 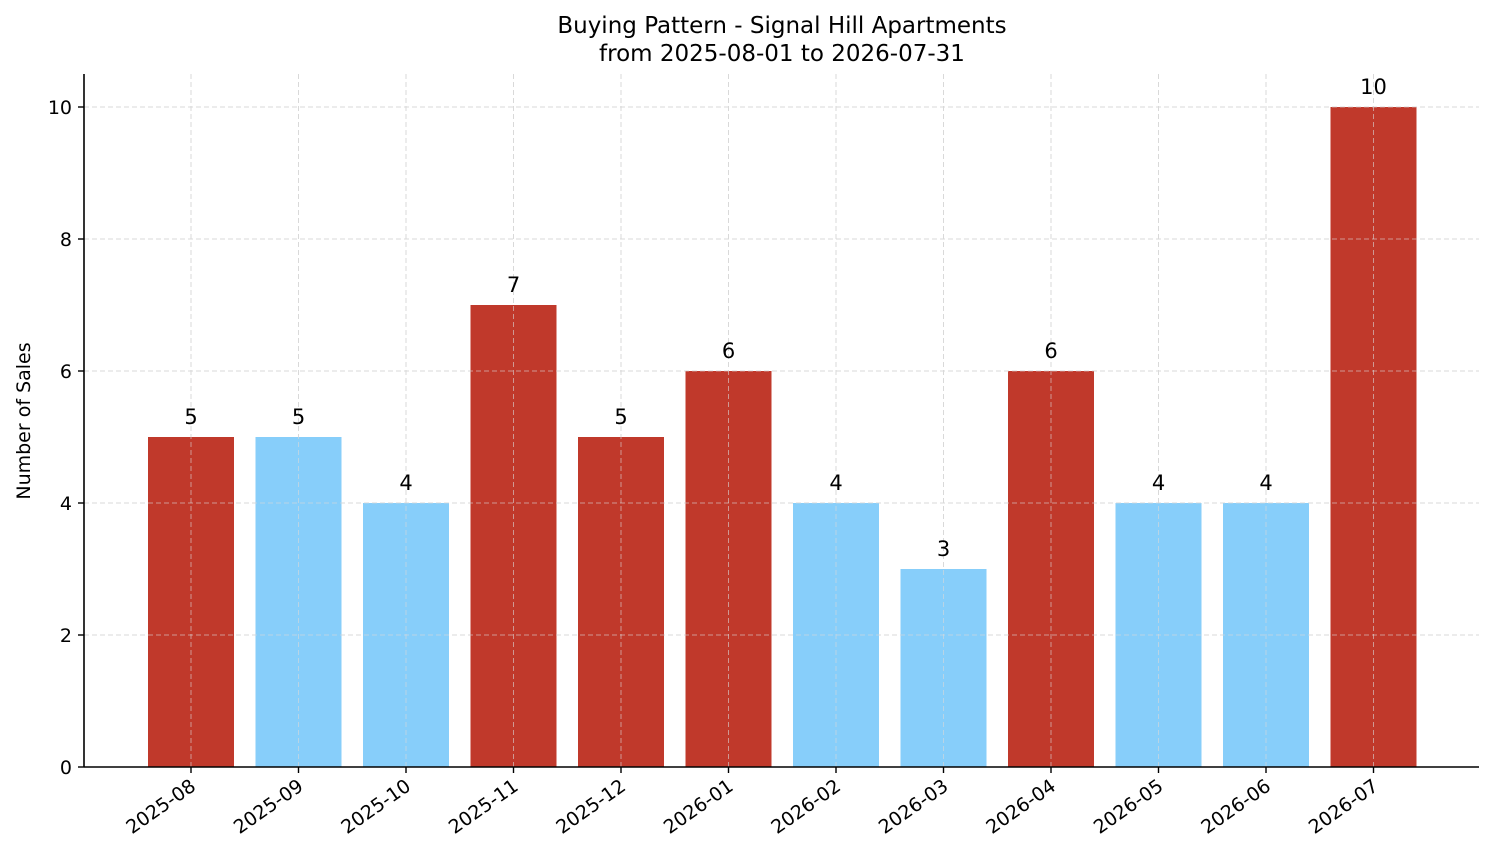 What do you see at coordinates (782, 54) in the screenshot?
I see `chart-subtitle: from 2025-08-01 to 2026-07-31` at bounding box center [782, 54].